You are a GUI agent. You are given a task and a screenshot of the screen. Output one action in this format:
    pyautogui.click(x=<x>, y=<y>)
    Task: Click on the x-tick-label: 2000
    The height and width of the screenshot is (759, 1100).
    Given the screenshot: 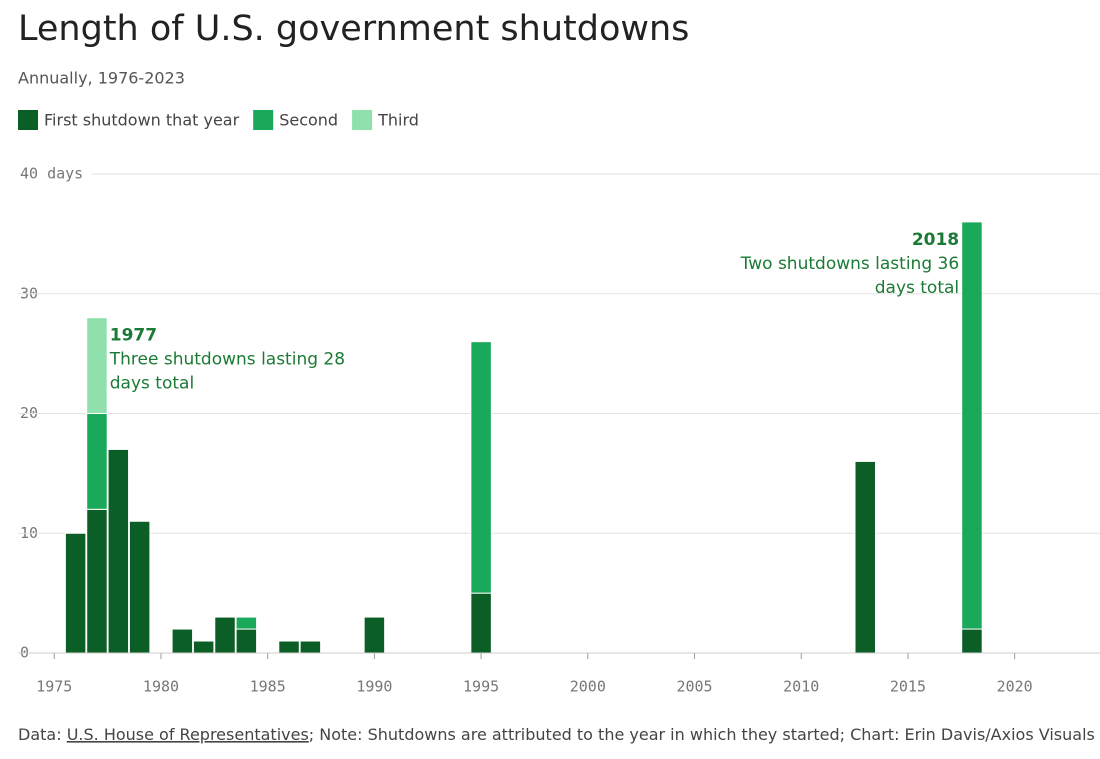 What is the action you would take?
    pyautogui.click(x=588, y=687)
    